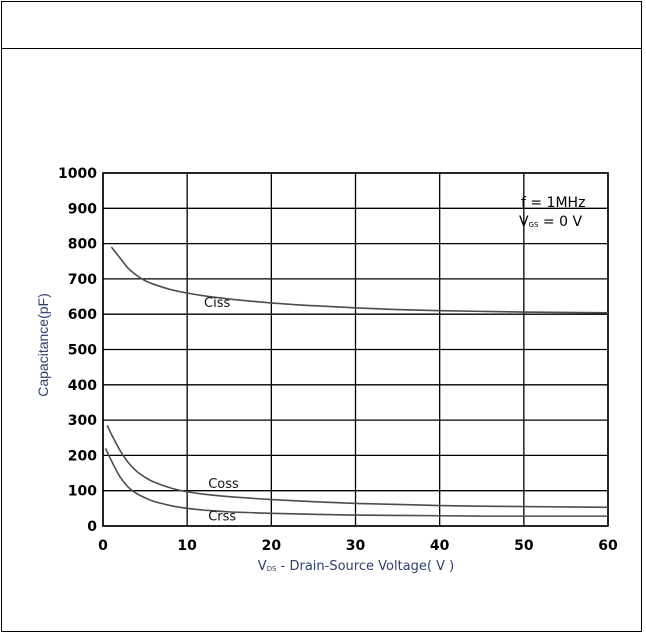 Image resolution: width=646 pixels, height=636 pixels. What do you see at coordinates (272, 569) in the screenshot?
I see `x-axis-label-sub: DS` at bounding box center [272, 569].